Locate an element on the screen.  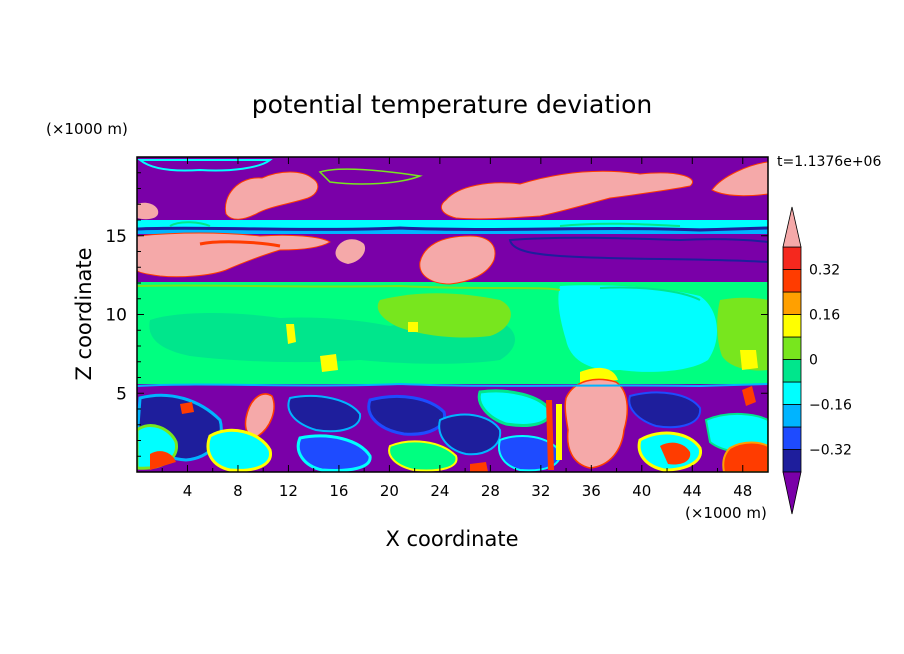
colorbar-under-arrow is located at coordinates (792, 493).